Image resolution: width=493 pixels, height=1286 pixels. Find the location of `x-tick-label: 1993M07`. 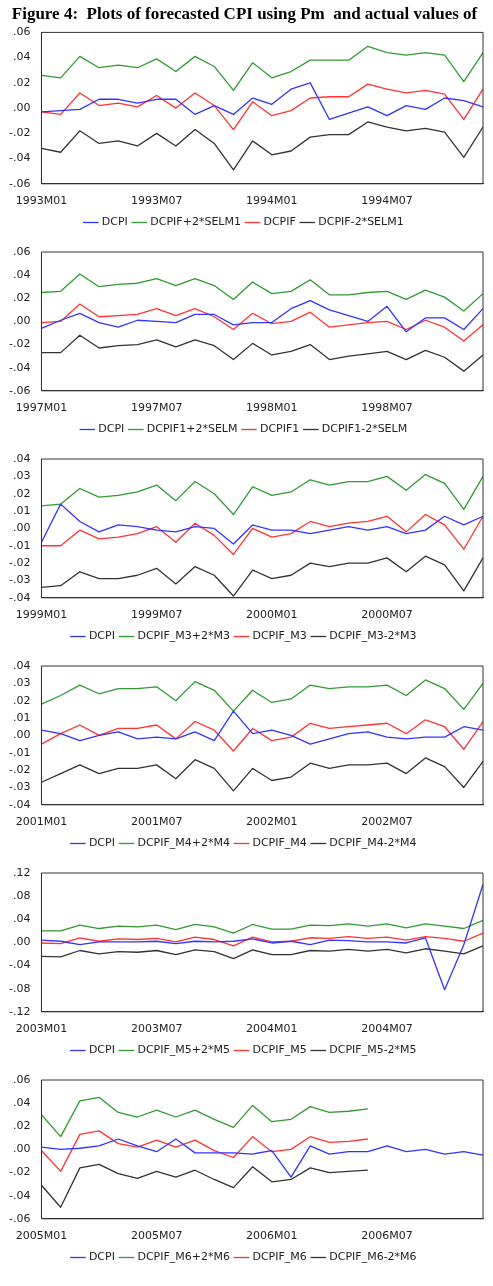

x-tick-label: 1993M07 is located at coordinates (156, 201).